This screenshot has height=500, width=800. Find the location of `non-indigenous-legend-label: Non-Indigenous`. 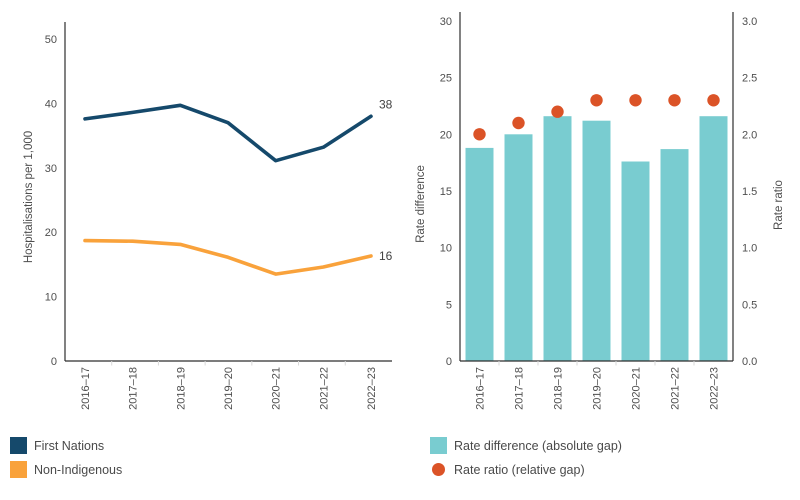

non-indigenous-legend-label: Non-Indigenous is located at coordinates (78, 469).